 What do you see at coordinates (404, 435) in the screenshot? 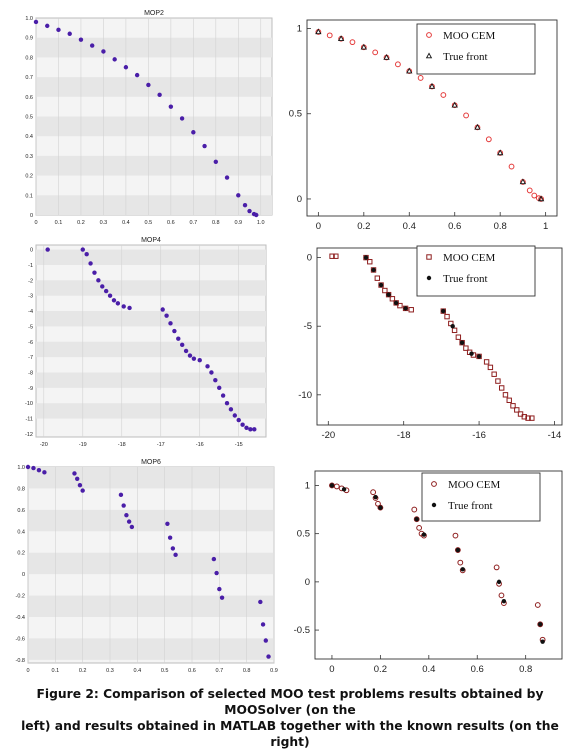
I see `chart-4-x-tick-label: -18` at bounding box center [404, 435].